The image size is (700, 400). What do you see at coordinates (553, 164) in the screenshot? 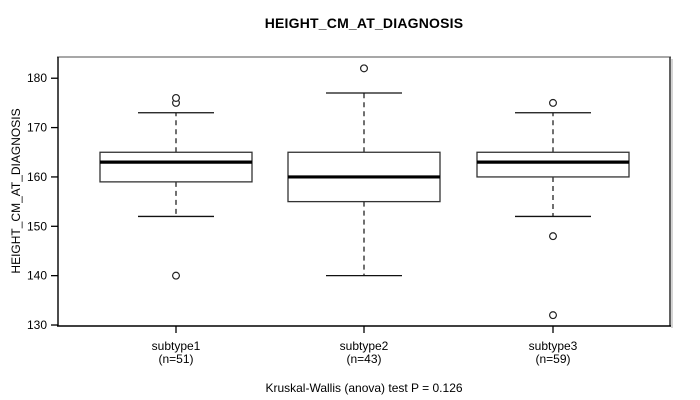
I see `box-rect-subtype3` at bounding box center [553, 164].